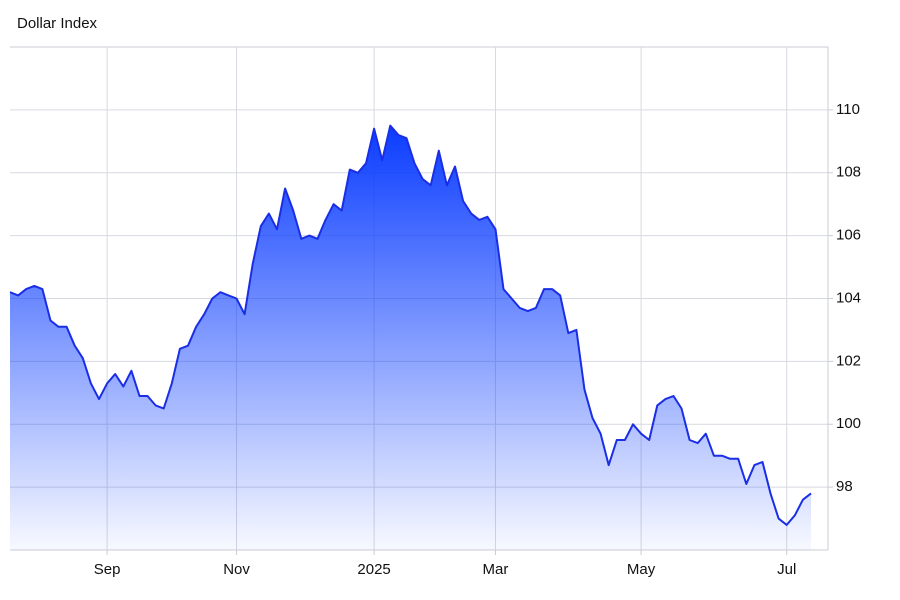  I want to click on y-tick-label: 100, so click(848, 423).